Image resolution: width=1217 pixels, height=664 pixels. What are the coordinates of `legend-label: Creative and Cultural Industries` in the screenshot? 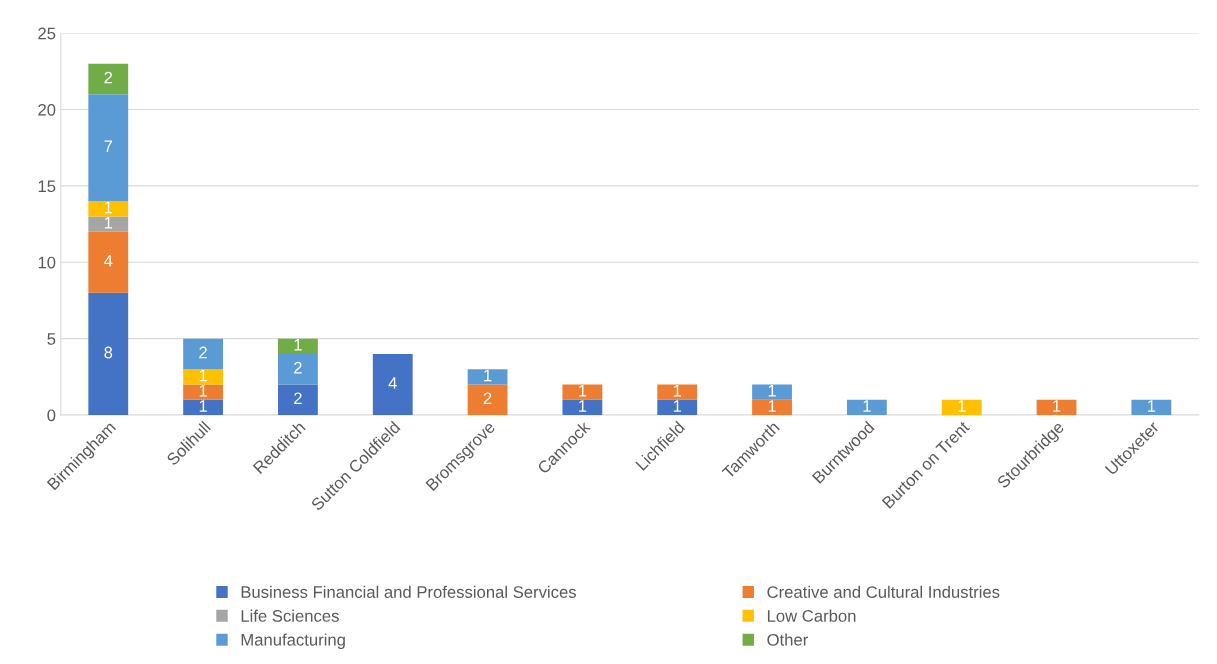 It's located at (883, 591).